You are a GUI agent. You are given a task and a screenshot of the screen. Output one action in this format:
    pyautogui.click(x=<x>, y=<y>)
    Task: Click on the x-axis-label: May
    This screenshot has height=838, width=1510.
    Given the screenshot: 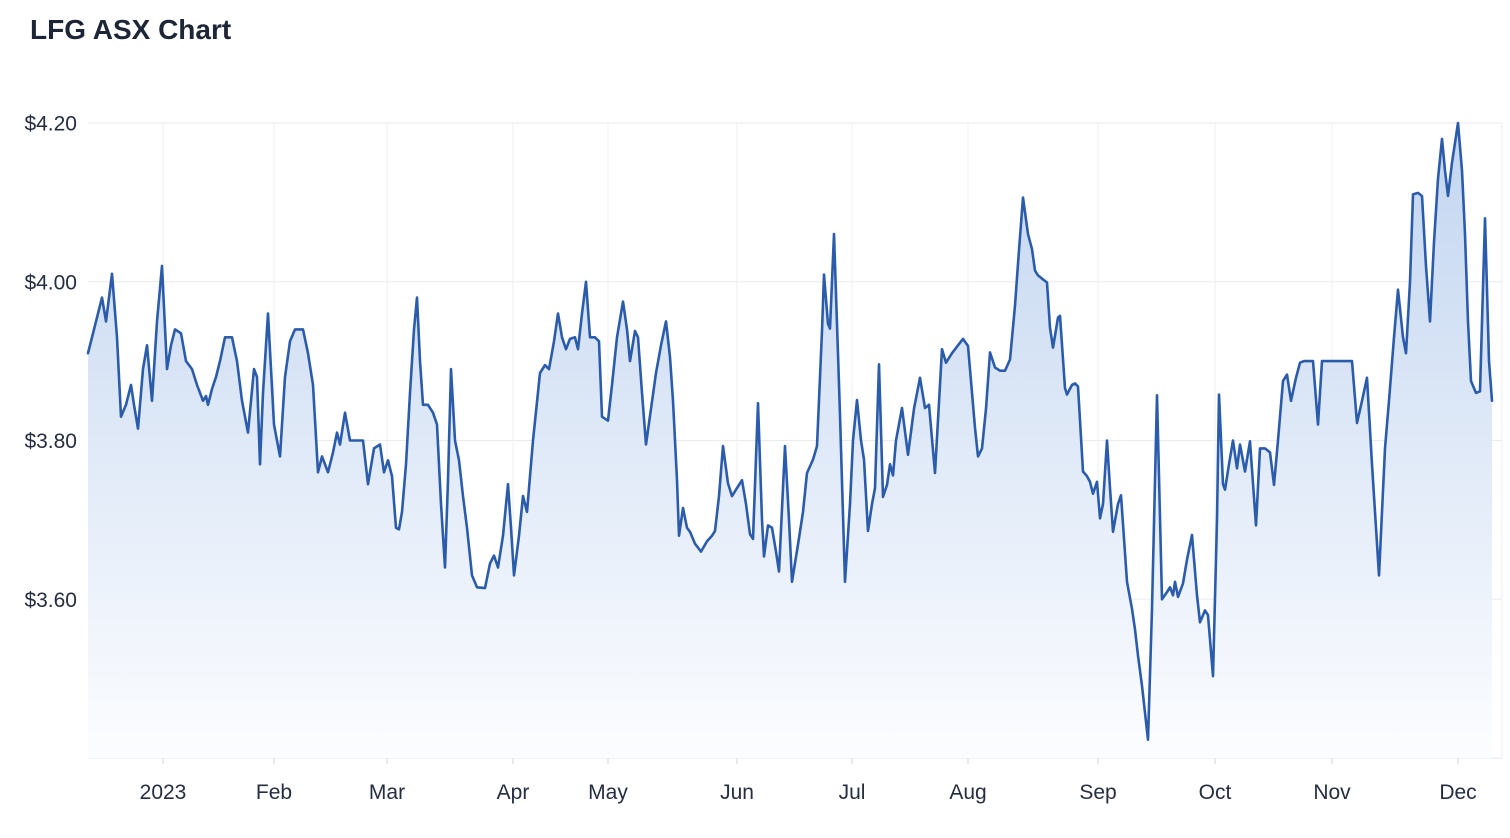 What is the action you would take?
    pyautogui.click(x=608, y=792)
    